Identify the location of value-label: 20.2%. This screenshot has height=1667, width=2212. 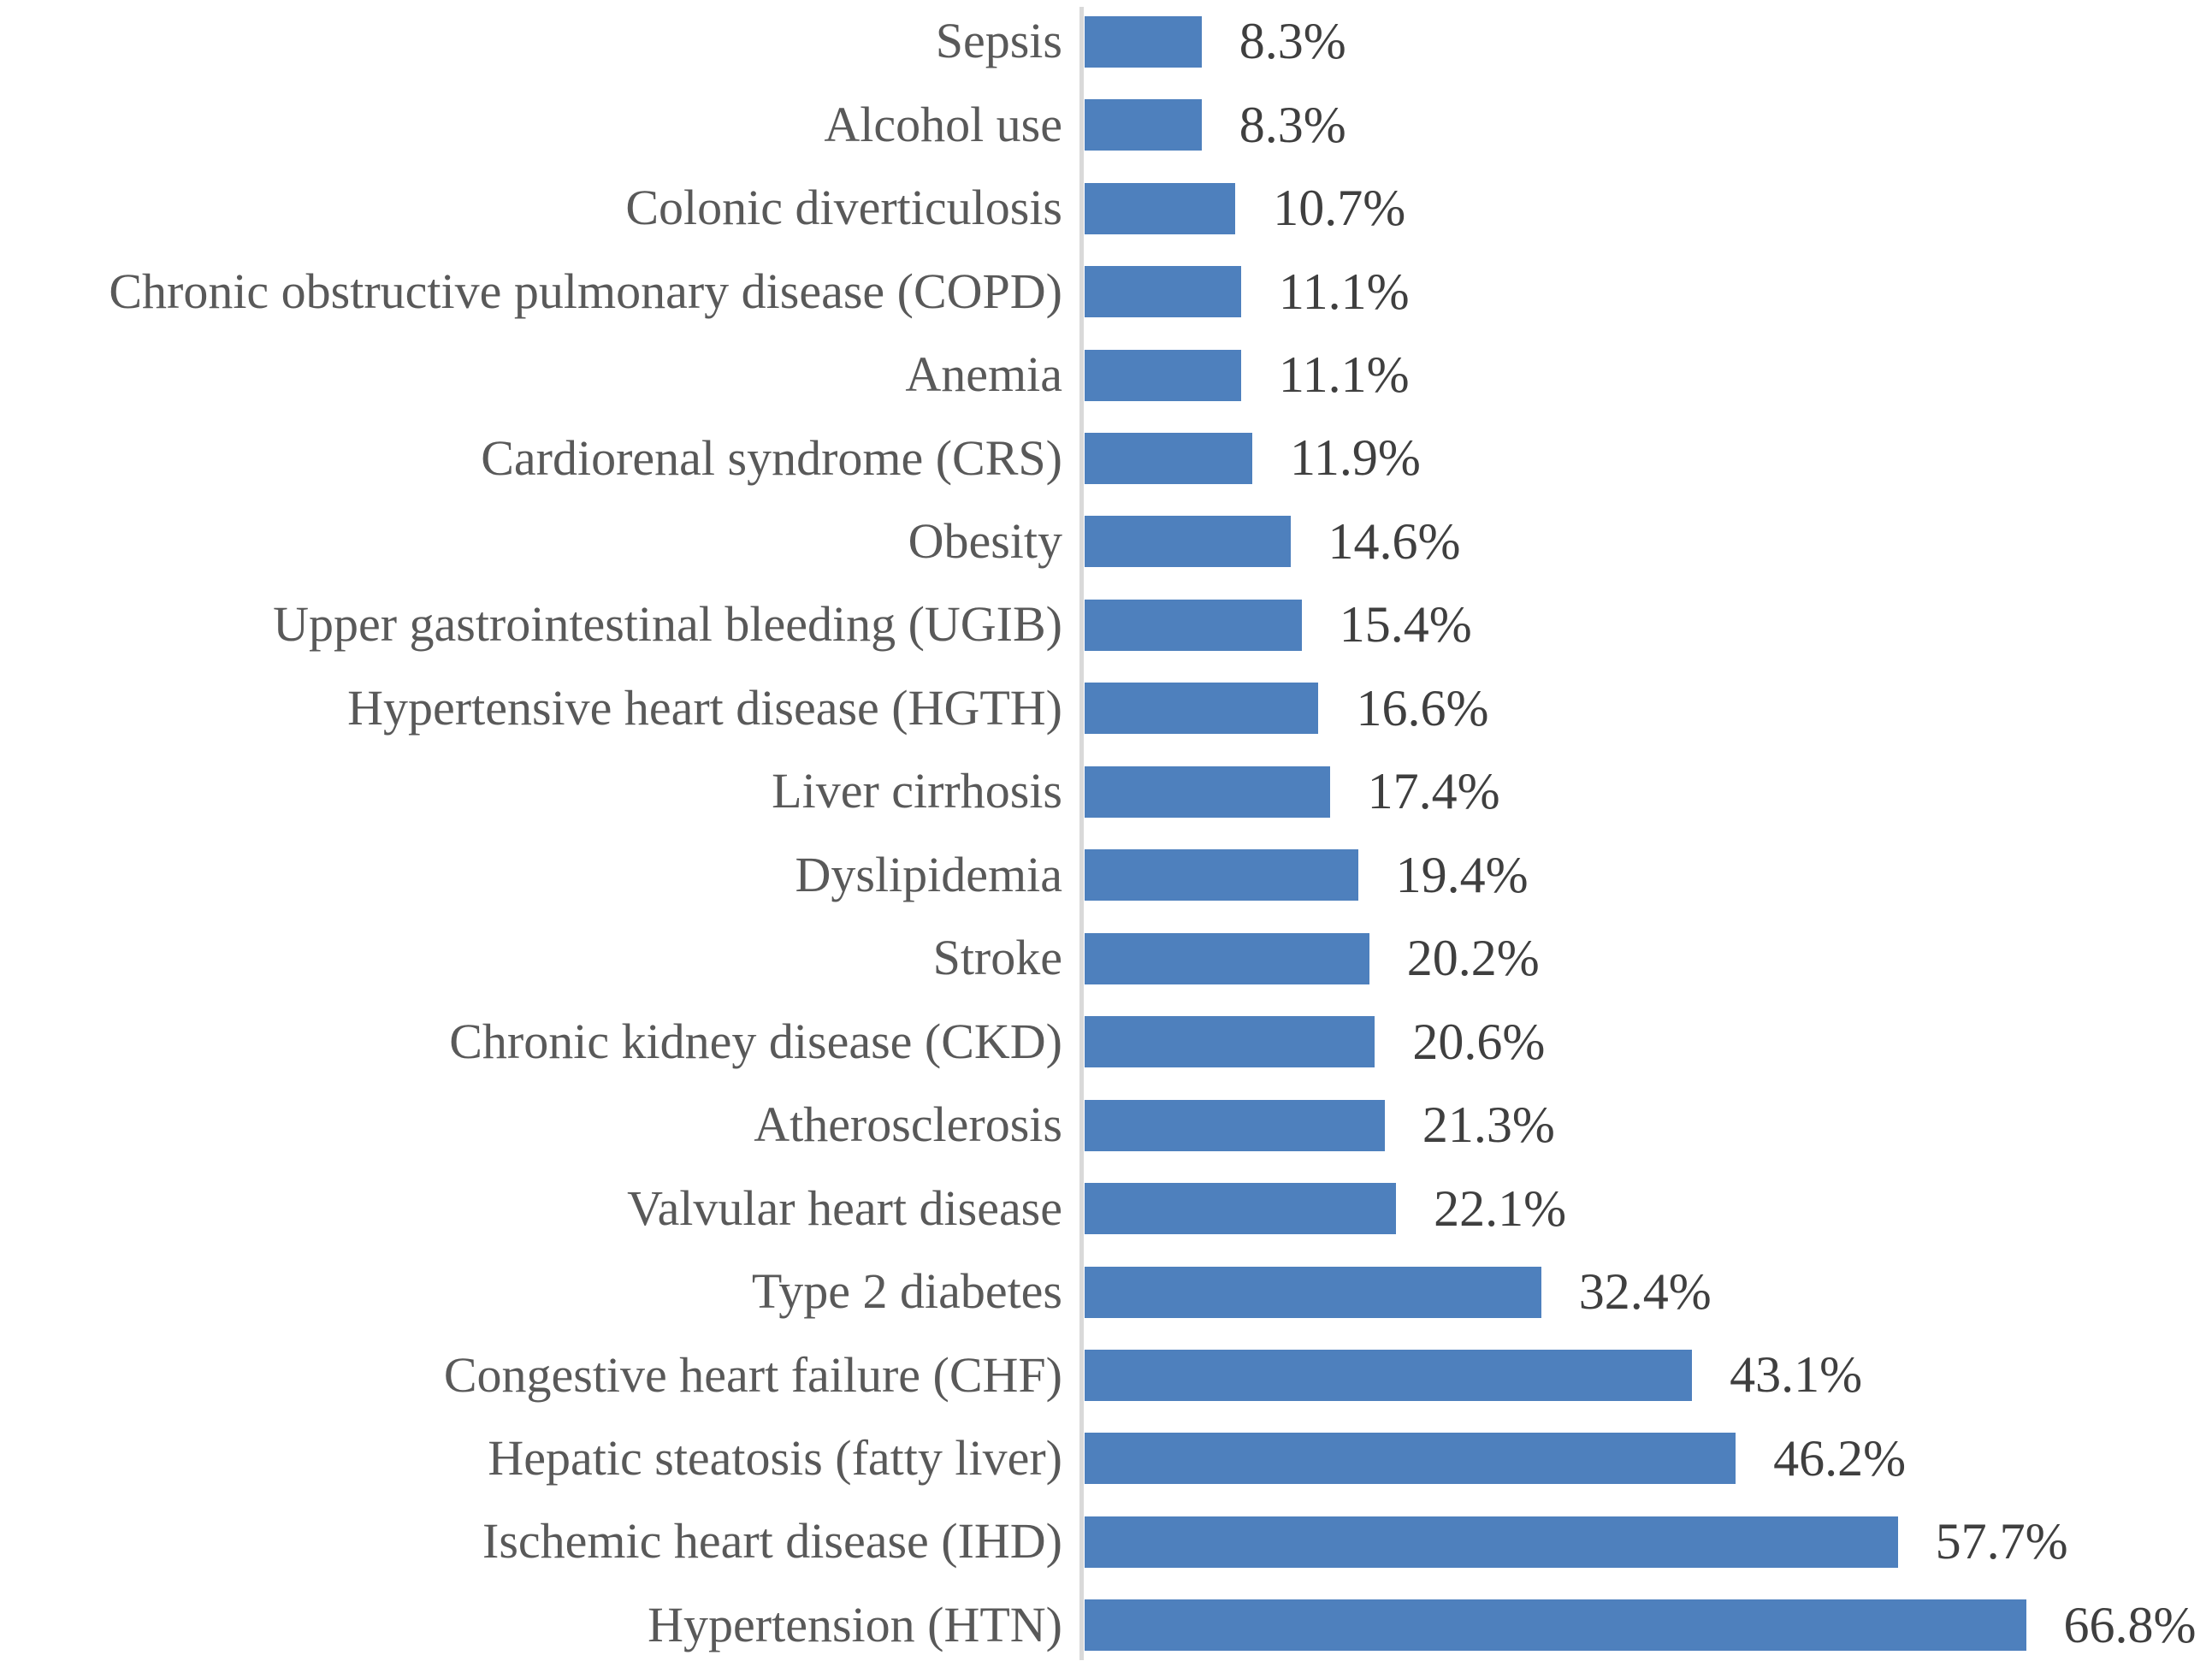
(1473, 958).